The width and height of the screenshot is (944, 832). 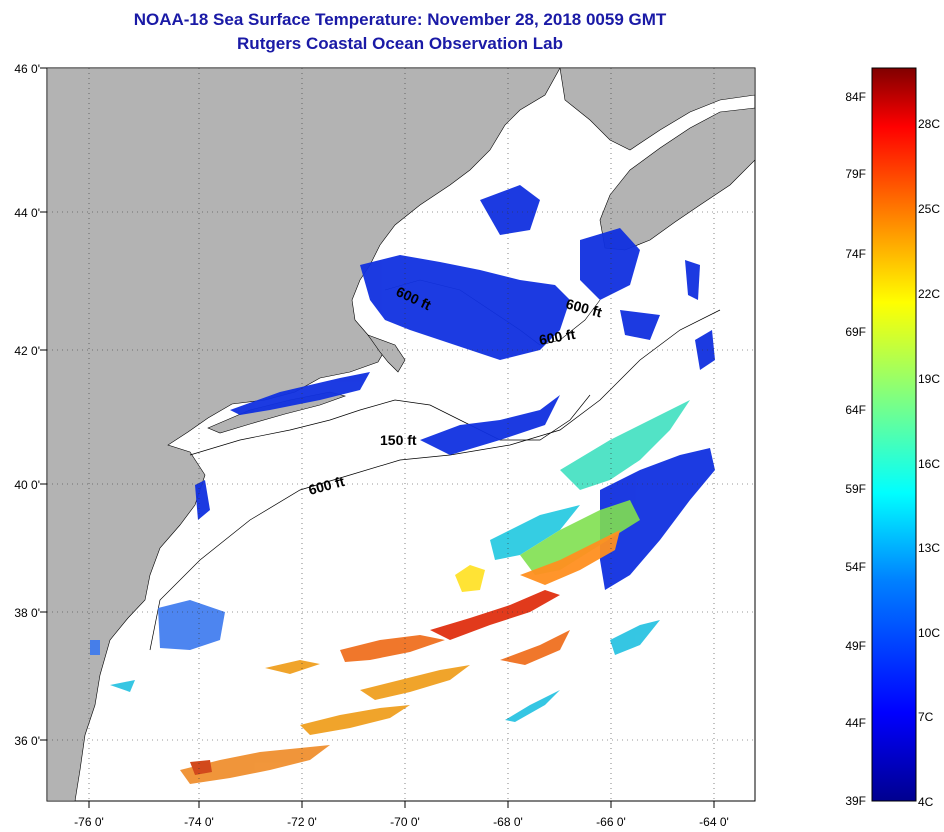 I want to click on colorbar-fahrenheit-labels: 84F 79F 74F 69F 64F 59F 54F 49F 44F 39F, so click(x=855, y=449).